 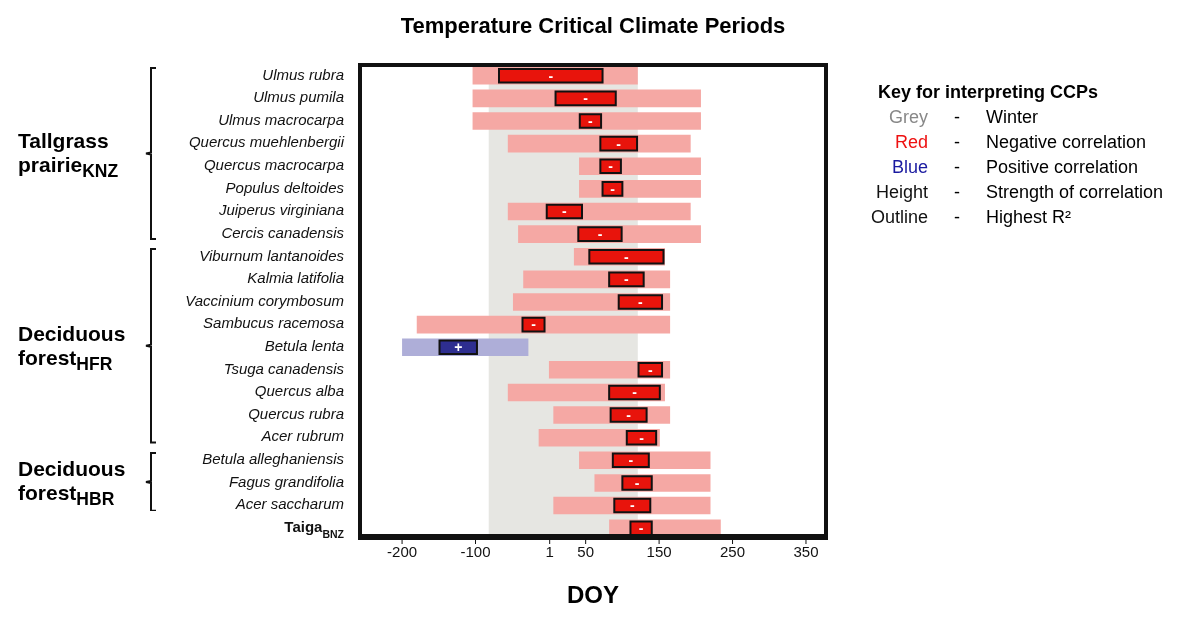 I want to click on text: Red - Negative correlation, so click(x=1020, y=142).